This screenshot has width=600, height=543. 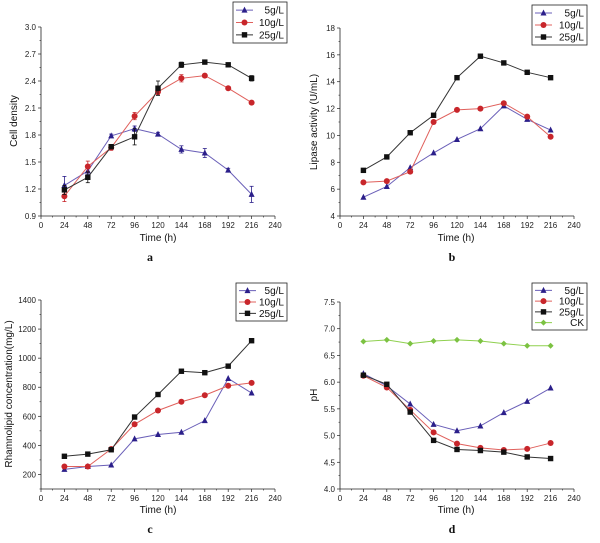 I want to click on panel-label: b, so click(x=452, y=257).